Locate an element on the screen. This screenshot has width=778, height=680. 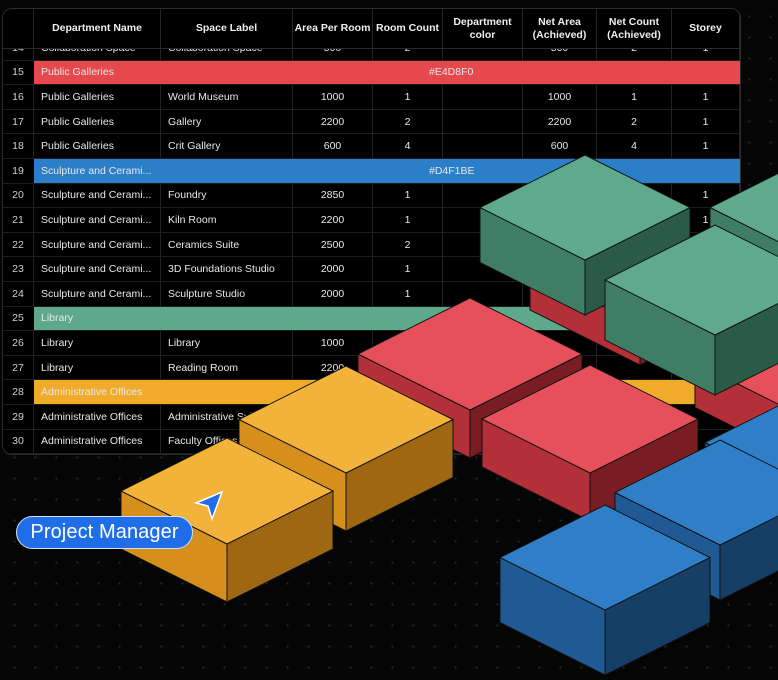
cell-space: Kiln Room is located at coordinates (227, 220).